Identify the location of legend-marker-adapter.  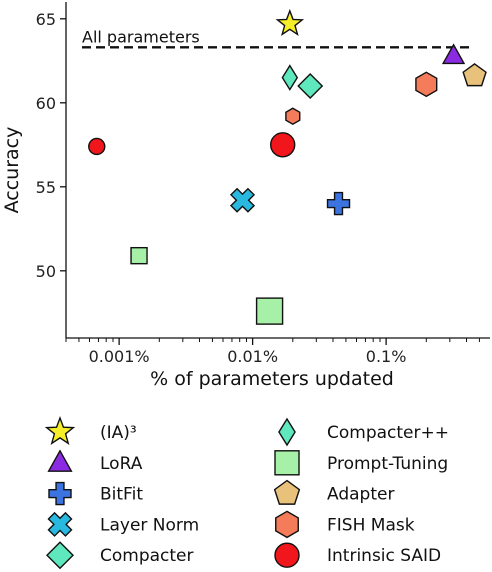
(287, 492).